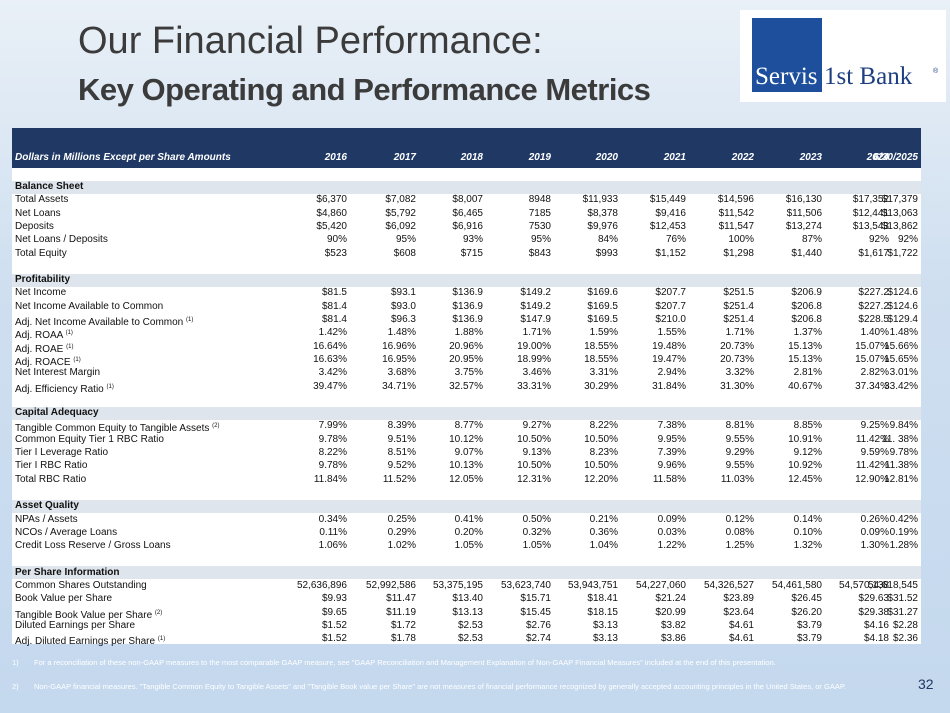  Describe the element at coordinates (671, 373) in the screenshot. I see `value-cell: 2.94%` at that location.